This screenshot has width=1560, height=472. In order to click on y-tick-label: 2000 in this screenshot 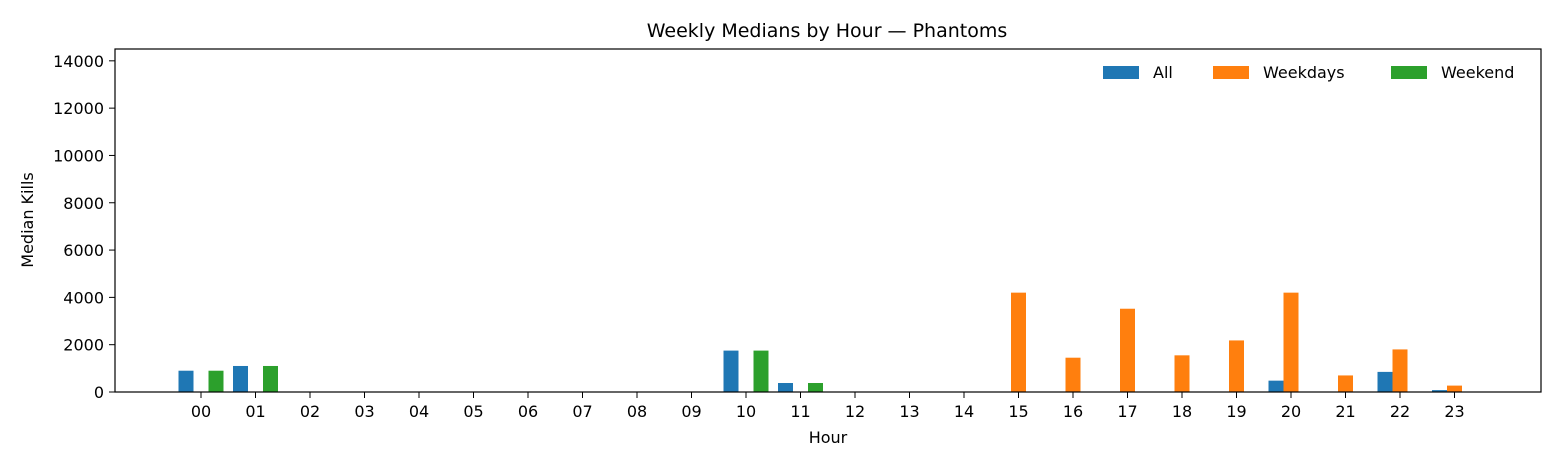, I will do `click(83, 345)`.